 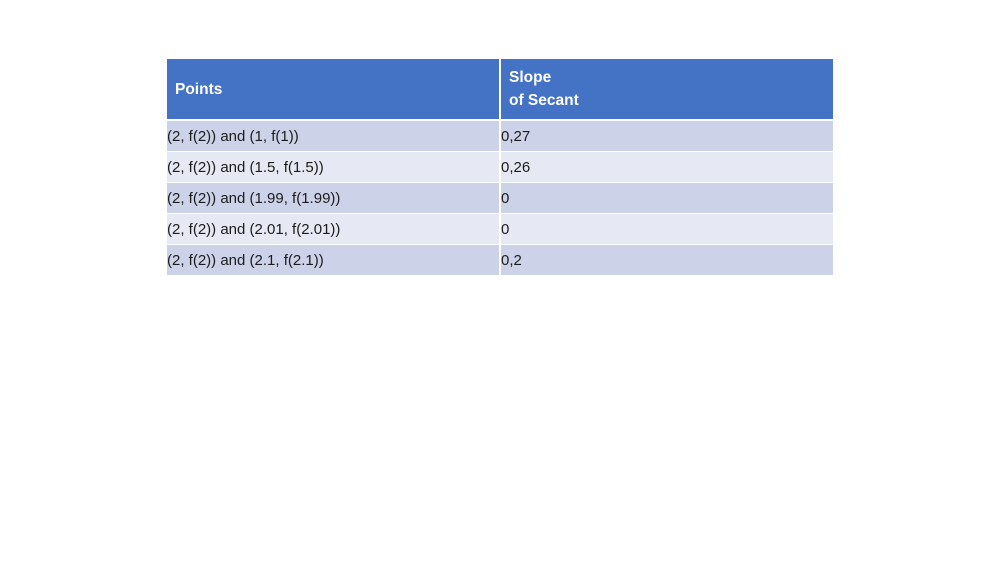 I want to click on table-row: (2, f(2)) and (1, f(1)) 0,27, so click(x=500, y=136).